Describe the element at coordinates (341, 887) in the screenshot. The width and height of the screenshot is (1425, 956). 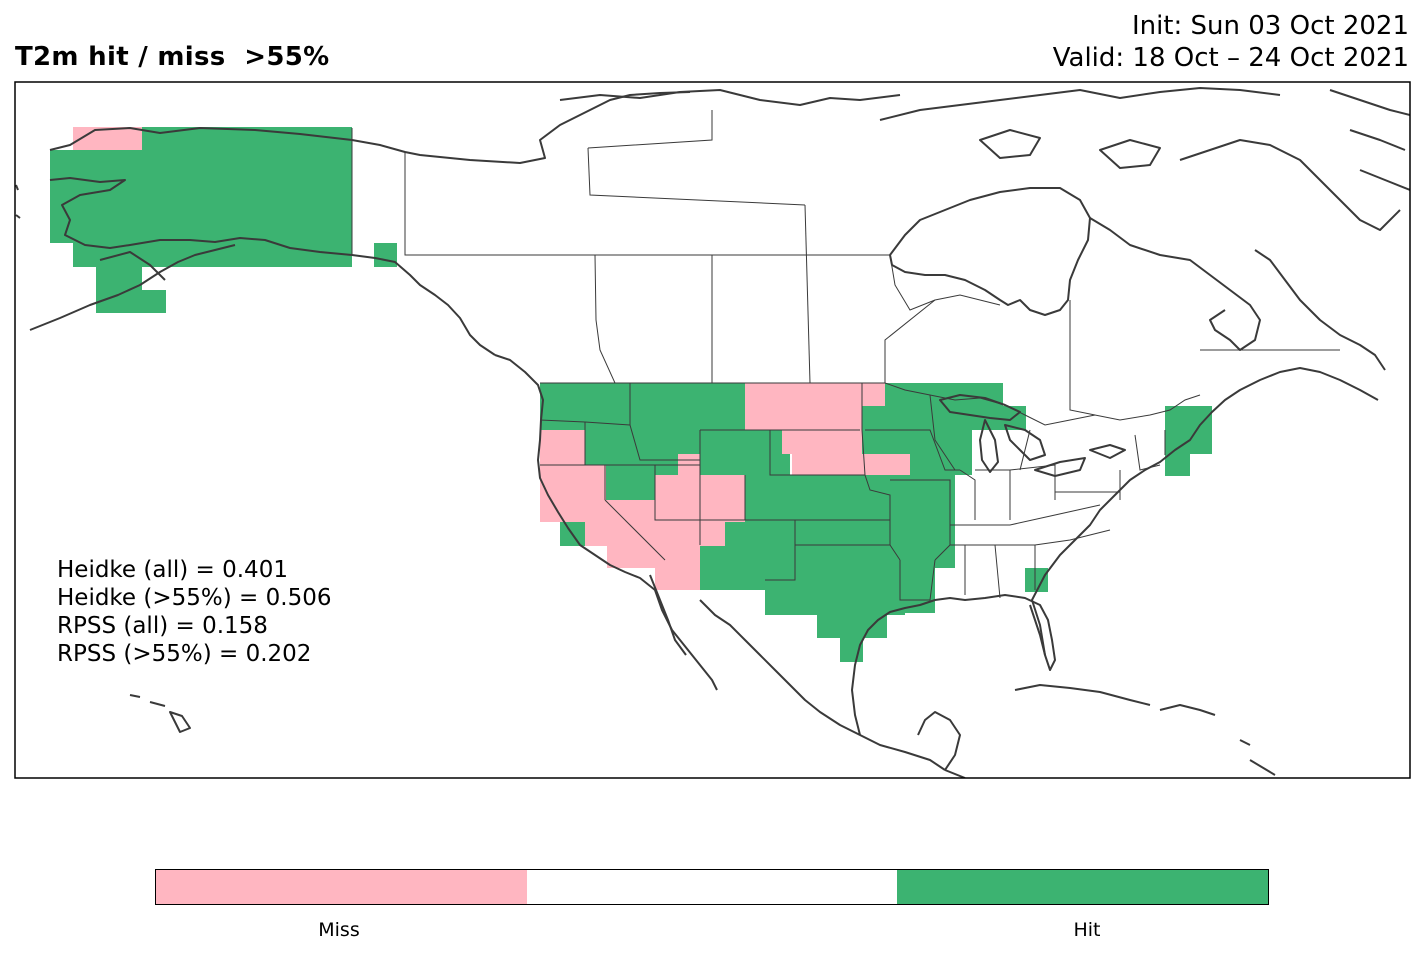
I see `colorbar-miss-segment` at that location.